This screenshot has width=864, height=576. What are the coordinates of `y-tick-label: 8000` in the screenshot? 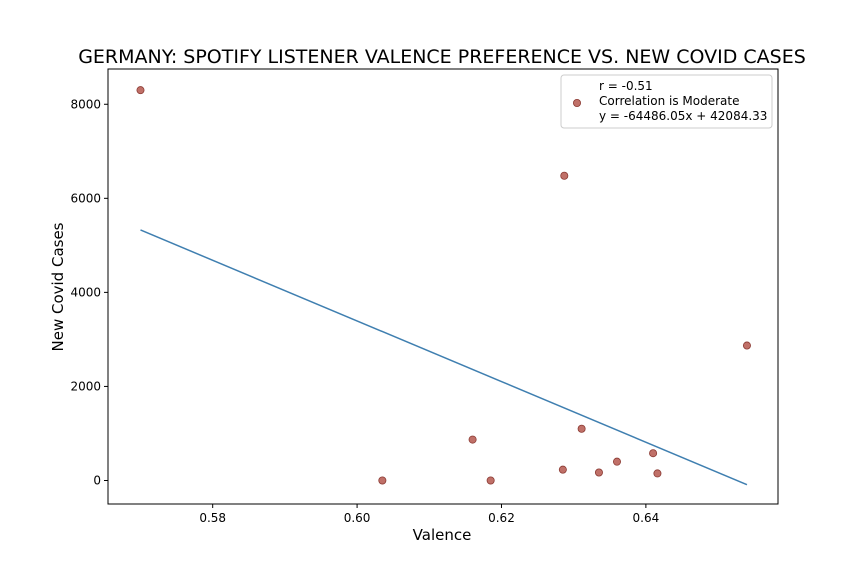 It's located at (85, 104).